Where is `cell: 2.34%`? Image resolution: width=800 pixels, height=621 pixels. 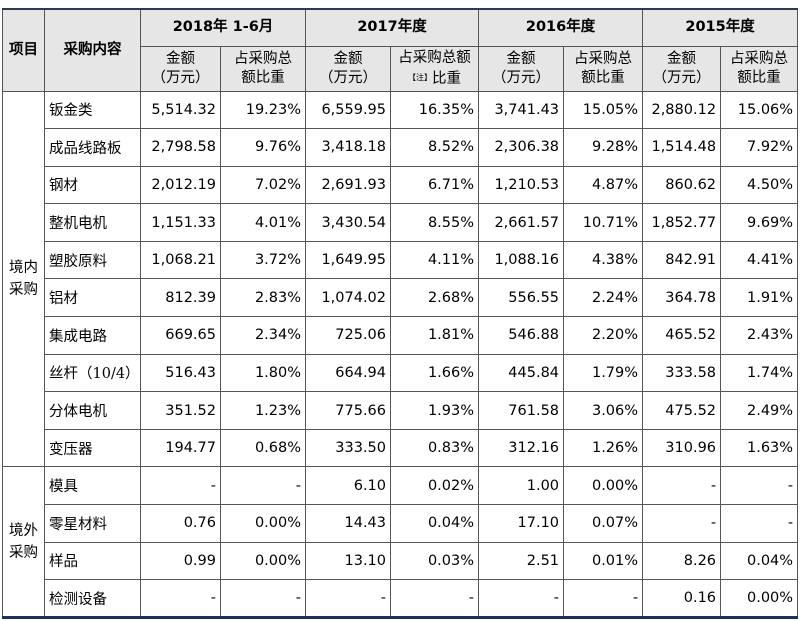
cell: 2.34% is located at coordinates (263, 335).